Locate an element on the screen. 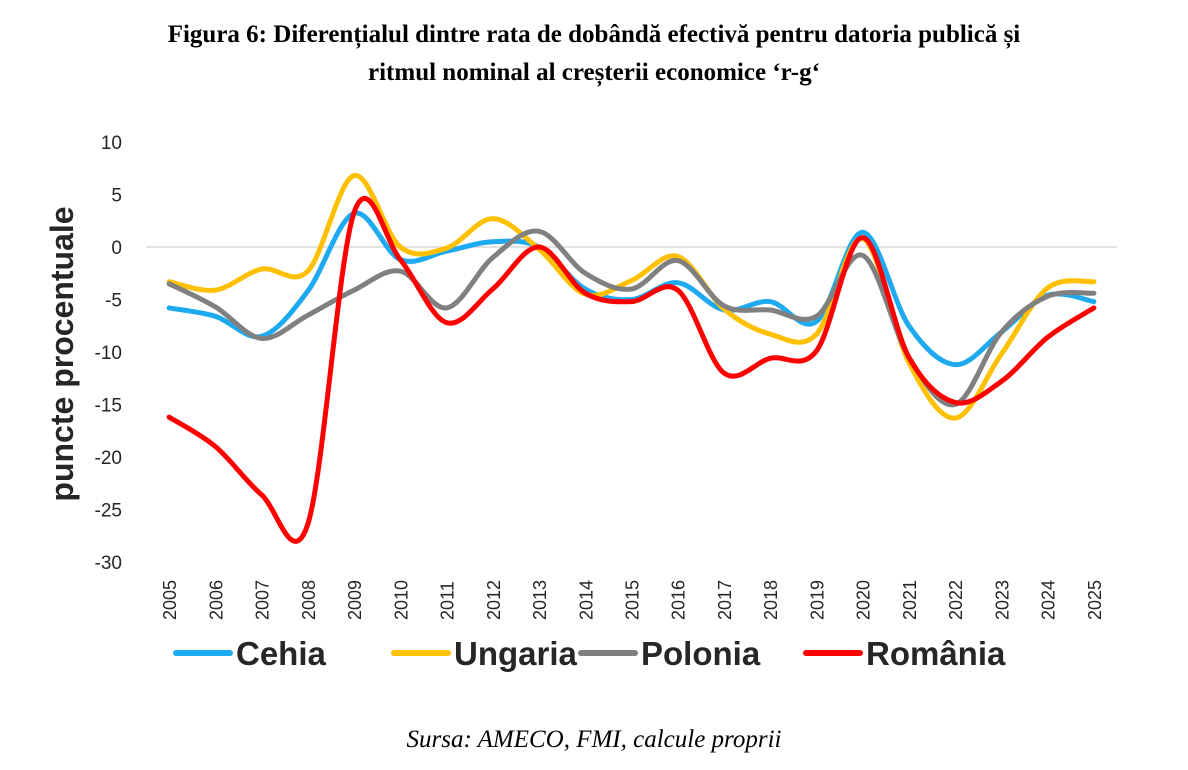 The height and width of the screenshot is (770, 1188). y-axis-tick-labels: 10 5 0 -5 -10 -15 -20 -25 -30 is located at coordinates (108, 353).